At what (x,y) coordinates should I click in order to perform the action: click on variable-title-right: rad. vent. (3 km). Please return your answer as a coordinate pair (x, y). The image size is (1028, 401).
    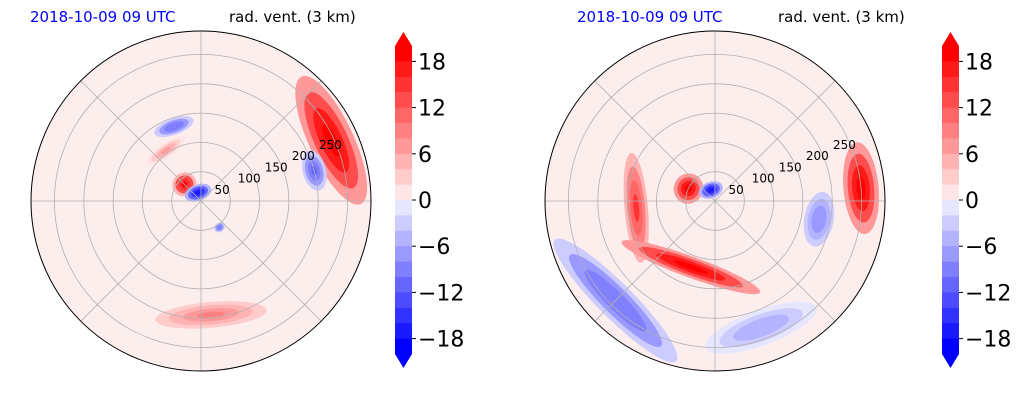
    Looking at the image, I should click on (841, 17).